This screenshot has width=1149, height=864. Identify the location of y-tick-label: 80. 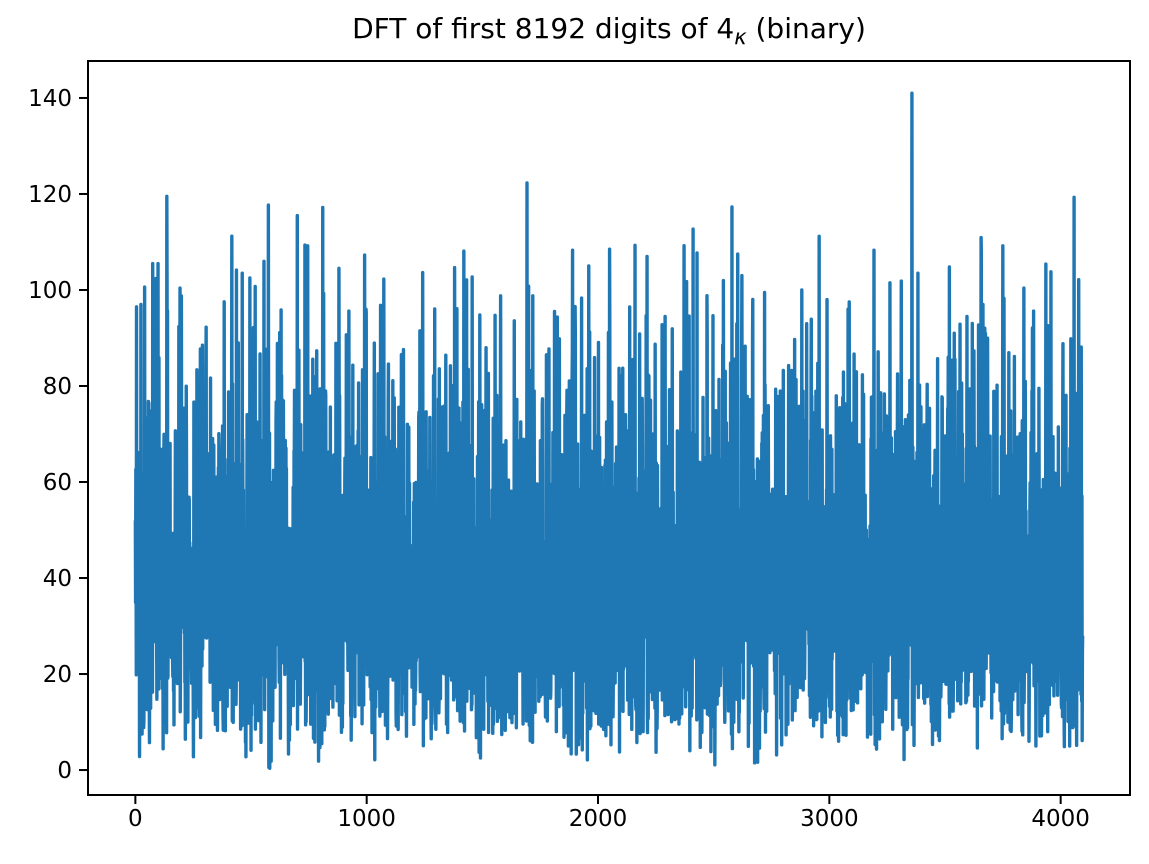
(57, 387).